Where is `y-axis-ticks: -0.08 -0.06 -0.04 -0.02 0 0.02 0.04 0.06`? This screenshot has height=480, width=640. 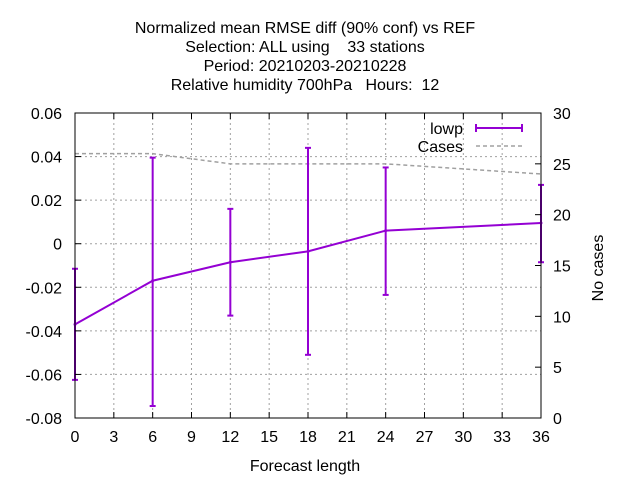 y-axis-ticks: -0.08 -0.06 -0.04 -0.02 0 0.02 0.04 0.06 is located at coordinates (53, 267).